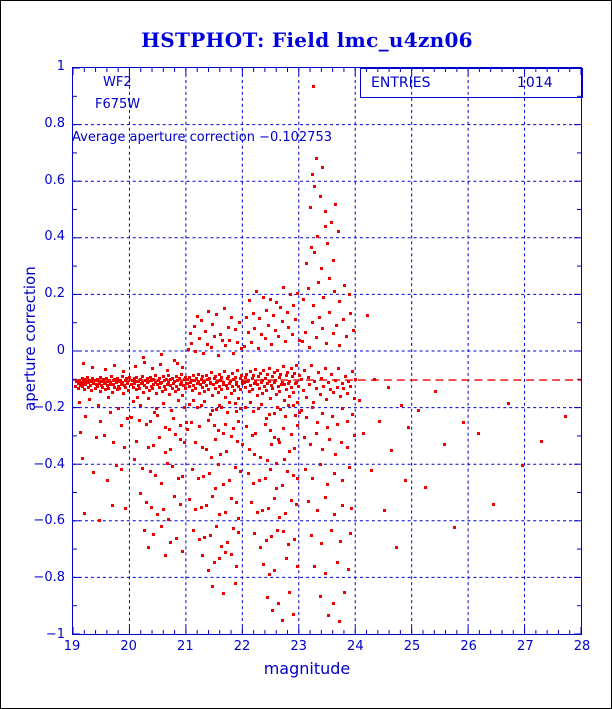  I want to click on x-tick-label: 20, so click(128, 646).